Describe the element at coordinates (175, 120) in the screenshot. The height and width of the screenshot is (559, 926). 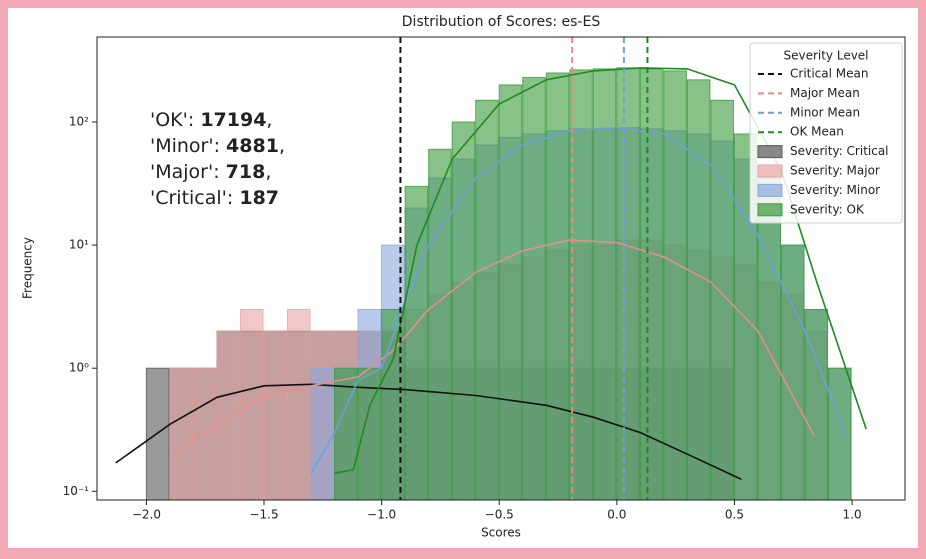
I see `annotation-key: 'OK':` at that location.